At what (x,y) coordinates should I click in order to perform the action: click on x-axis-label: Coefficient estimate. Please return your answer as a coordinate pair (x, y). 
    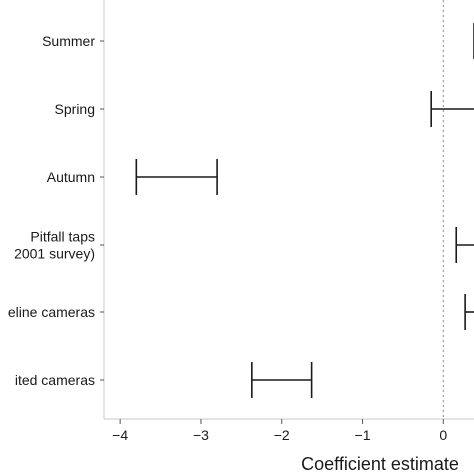
    Looking at the image, I should click on (380, 464).